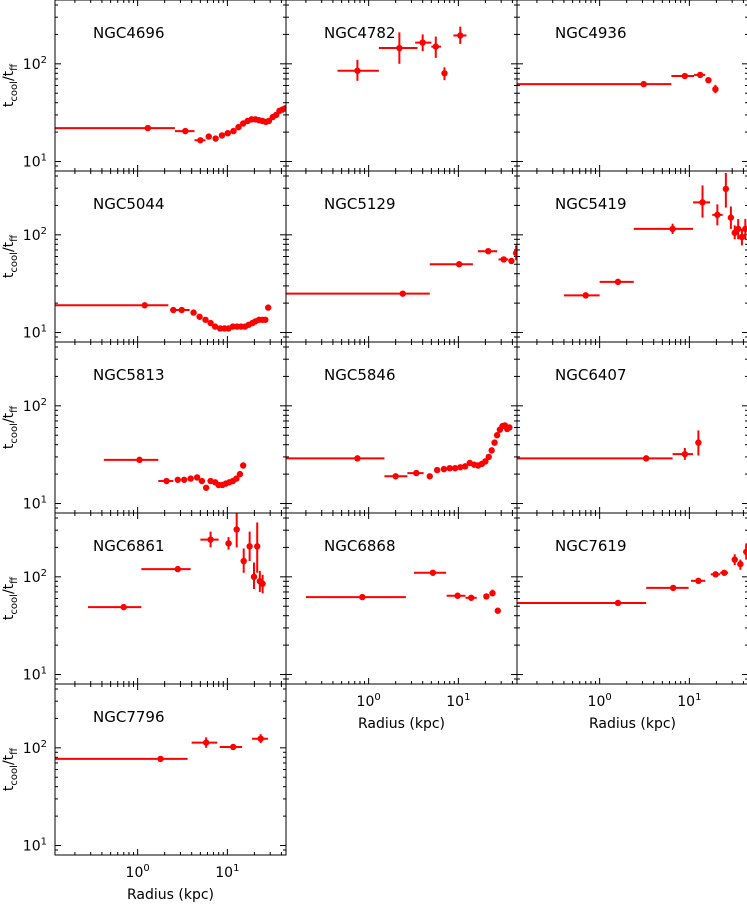  Describe the element at coordinates (591, 546) in the screenshot. I see `panel-title: NGC7619` at that location.